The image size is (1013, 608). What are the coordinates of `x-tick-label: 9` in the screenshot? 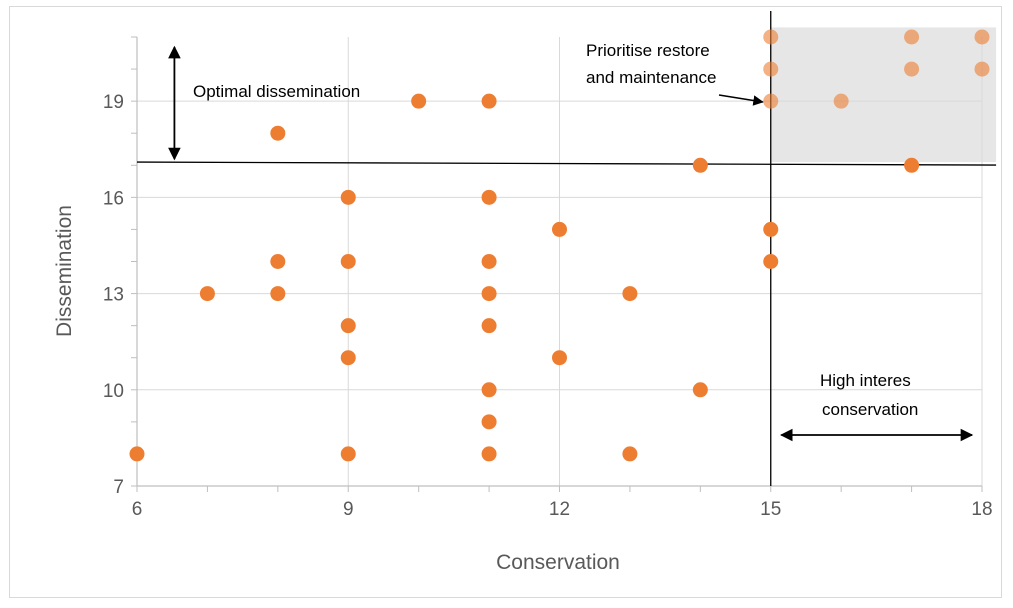 It's located at (348, 509).